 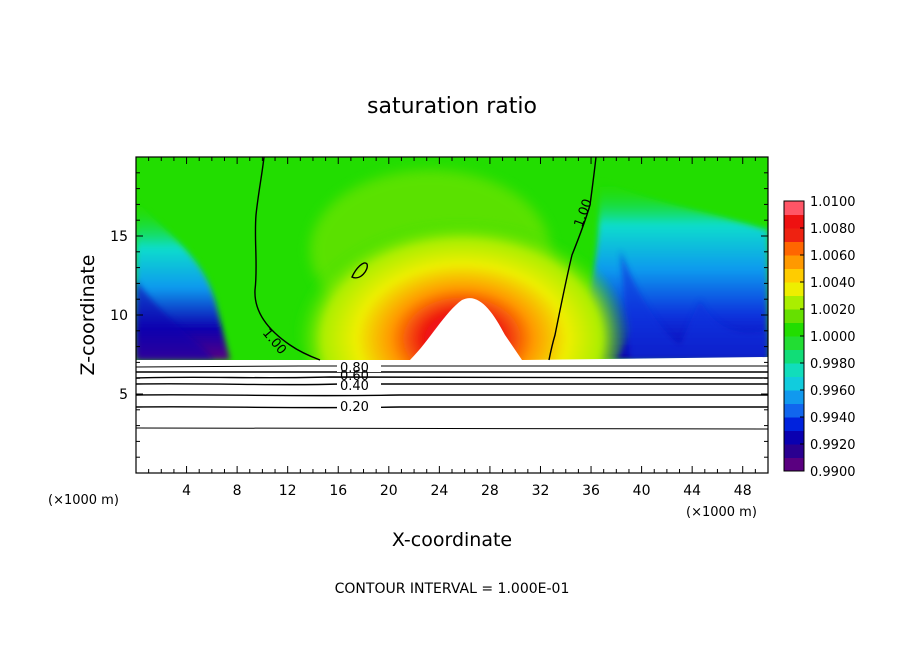 What do you see at coordinates (354, 386) in the screenshot?
I see `contour-label-040: 0.40` at bounding box center [354, 386].